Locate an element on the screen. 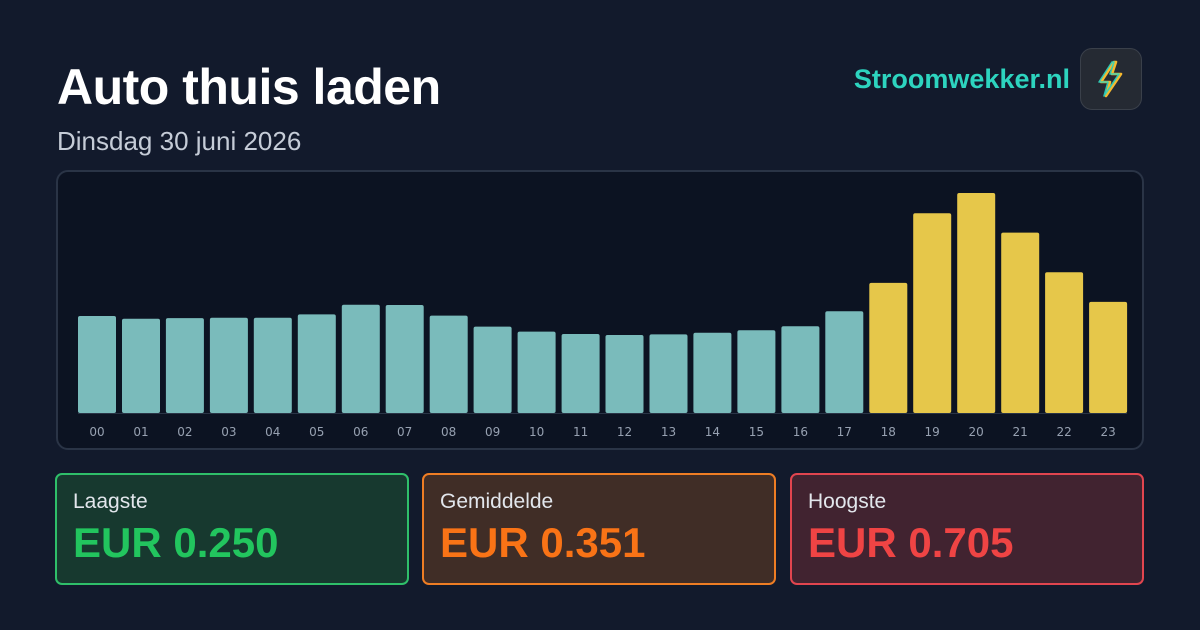 This screenshot has width=1200, height=630. average-price-value: EUR 0.351 is located at coordinates (543, 542).